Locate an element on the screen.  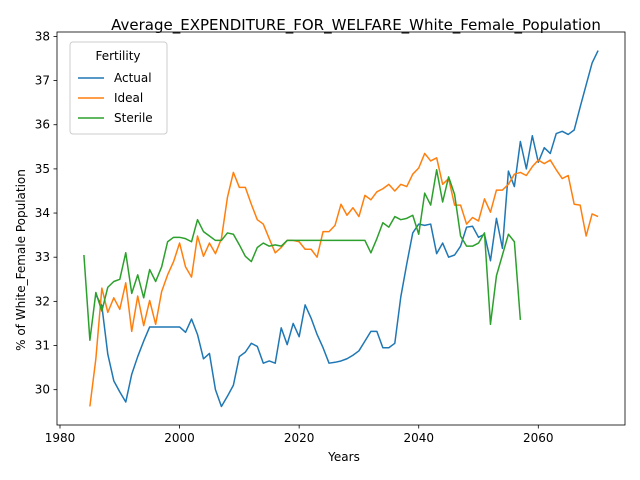
legend: Fertility Actual Ideal Sterile is located at coordinates (118, 88).